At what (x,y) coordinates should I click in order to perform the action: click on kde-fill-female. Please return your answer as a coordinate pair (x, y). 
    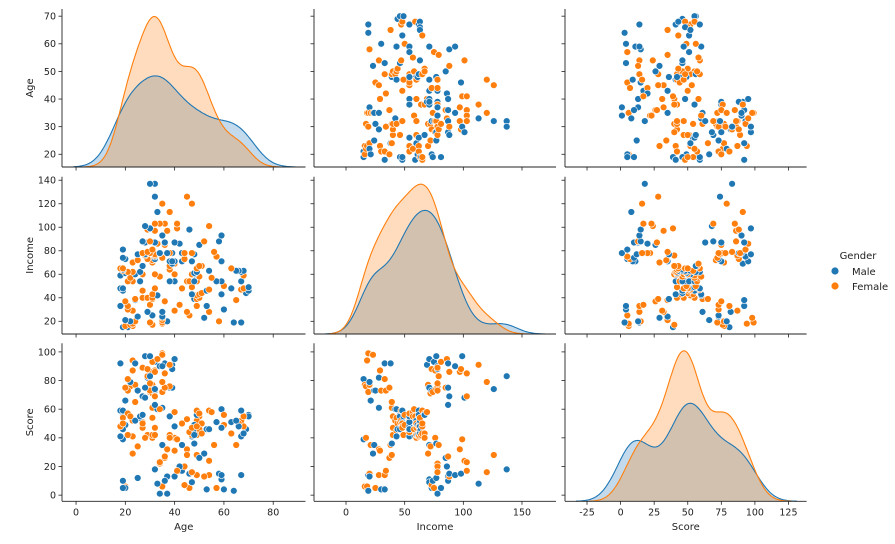
    Looking at the image, I should click on (429, 259).